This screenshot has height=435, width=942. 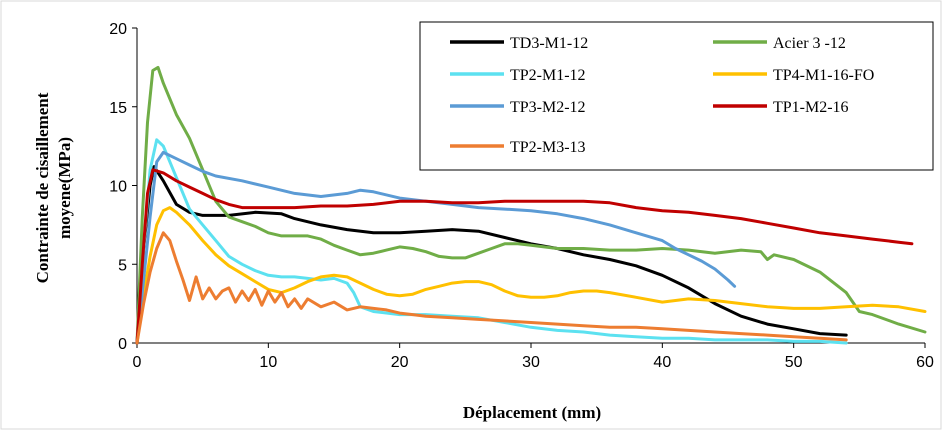 I want to click on x-tick-label: 20, so click(x=400, y=362).